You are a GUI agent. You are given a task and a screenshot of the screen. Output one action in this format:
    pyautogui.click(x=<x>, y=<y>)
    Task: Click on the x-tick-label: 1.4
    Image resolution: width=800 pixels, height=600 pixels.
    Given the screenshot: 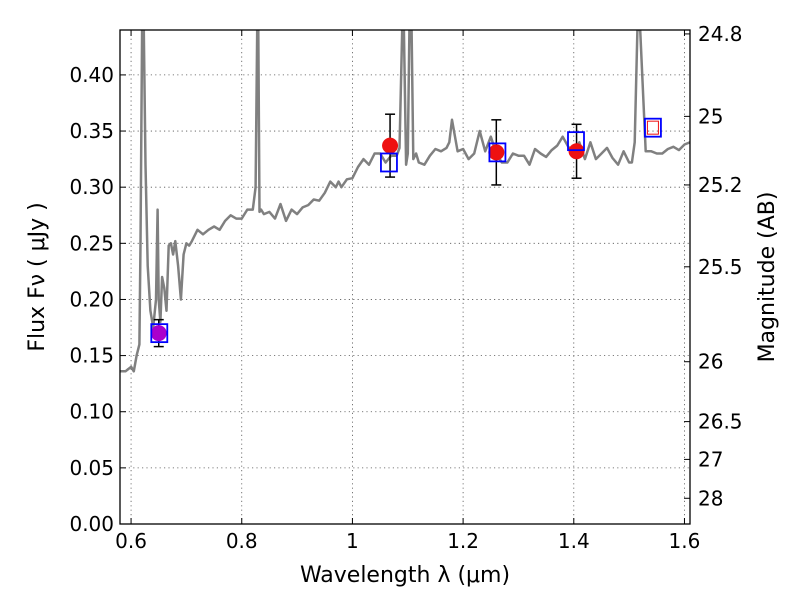 What is the action you would take?
    pyautogui.click(x=574, y=541)
    